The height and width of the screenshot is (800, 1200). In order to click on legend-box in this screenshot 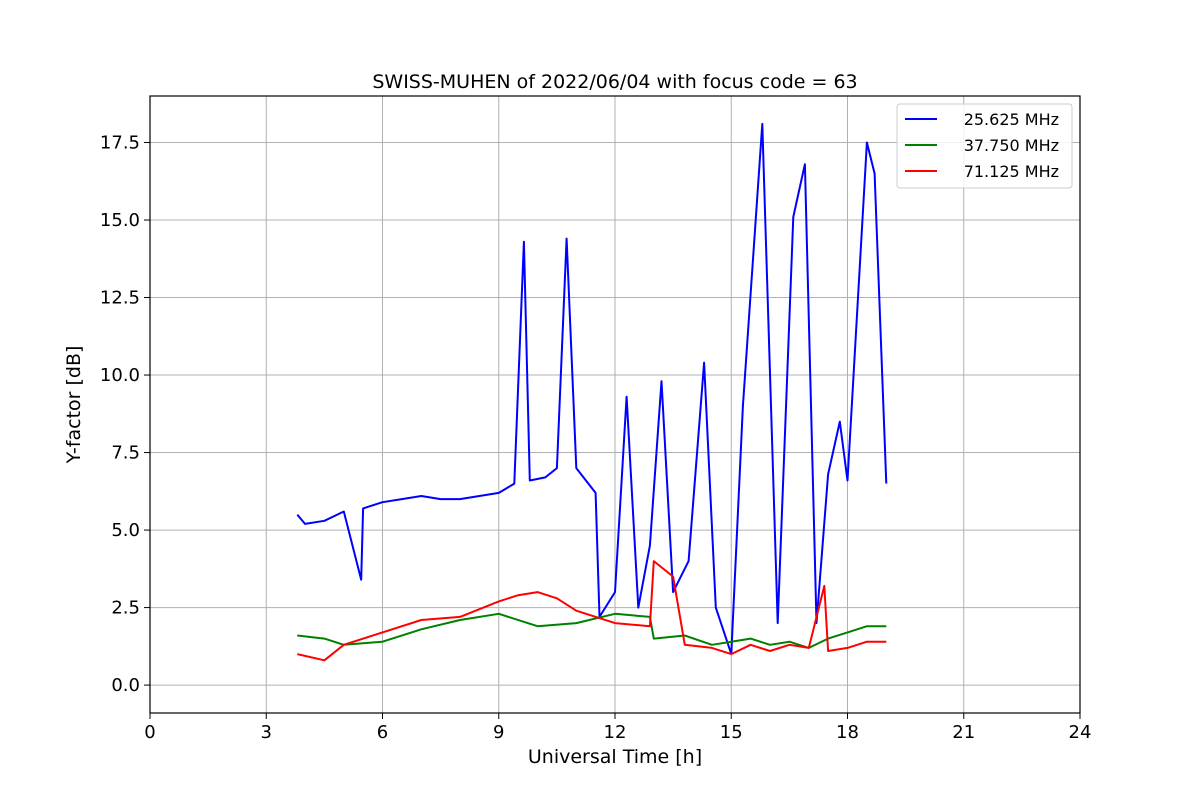, I will do `click(984, 146)`.